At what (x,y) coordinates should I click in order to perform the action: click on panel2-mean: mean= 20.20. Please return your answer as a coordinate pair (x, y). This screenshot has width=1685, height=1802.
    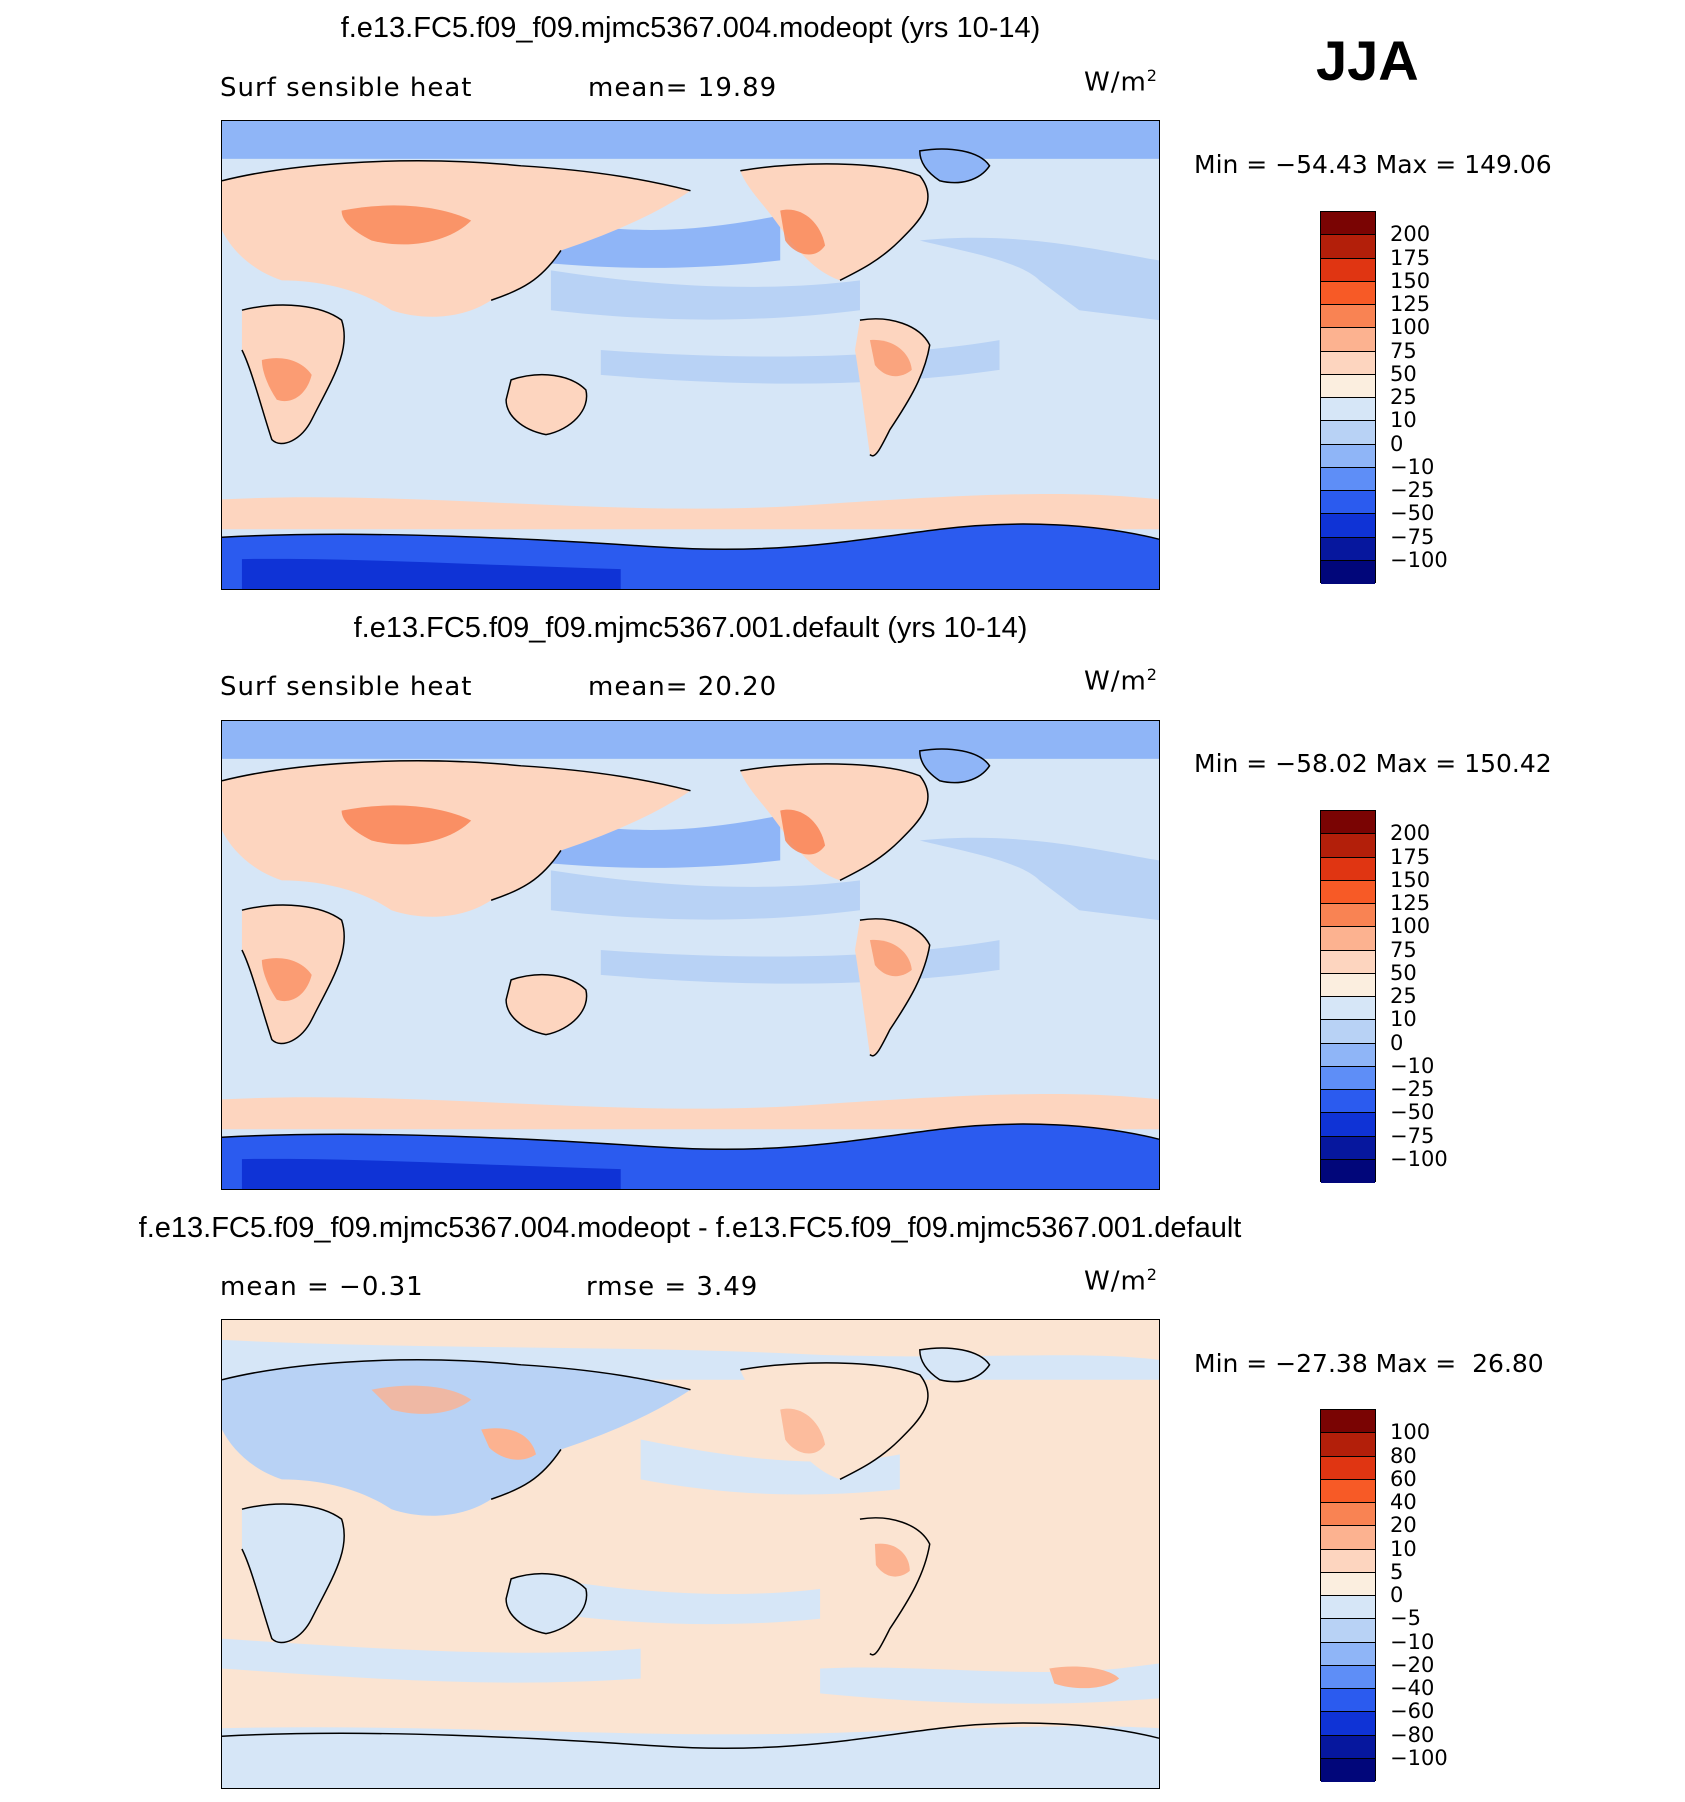
    Looking at the image, I should click on (683, 687).